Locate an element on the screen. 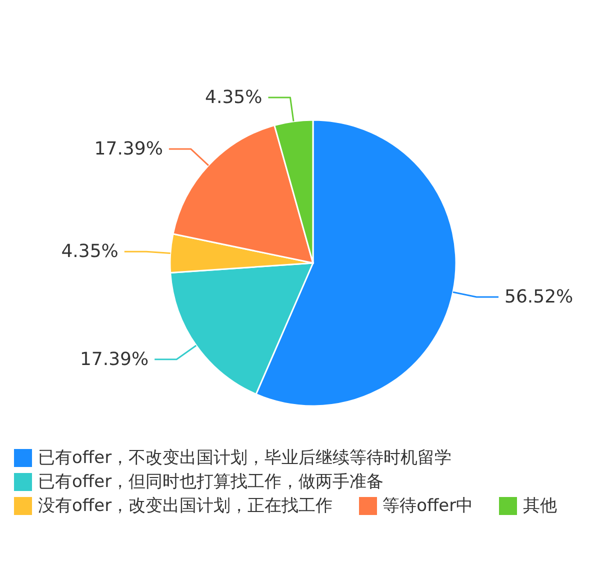 The height and width of the screenshot is (587, 612). legend-label: 没有offer，改变出国计划，正在找工作 is located at coordinates (185, 506).